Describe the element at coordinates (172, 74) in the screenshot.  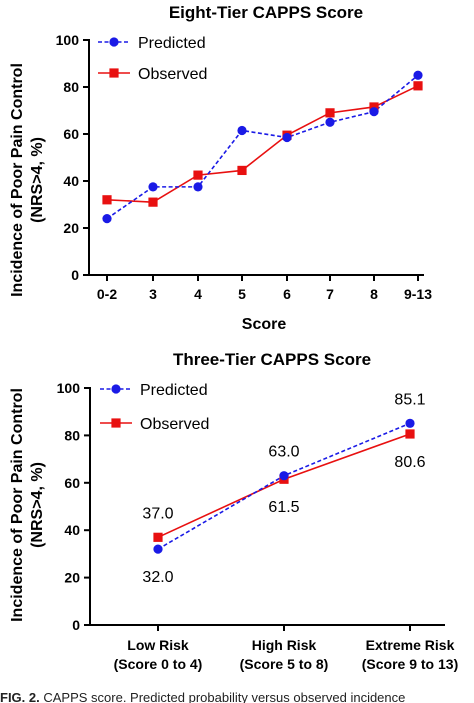
I see `chart1-legend-observed-label: Observed` at that location.